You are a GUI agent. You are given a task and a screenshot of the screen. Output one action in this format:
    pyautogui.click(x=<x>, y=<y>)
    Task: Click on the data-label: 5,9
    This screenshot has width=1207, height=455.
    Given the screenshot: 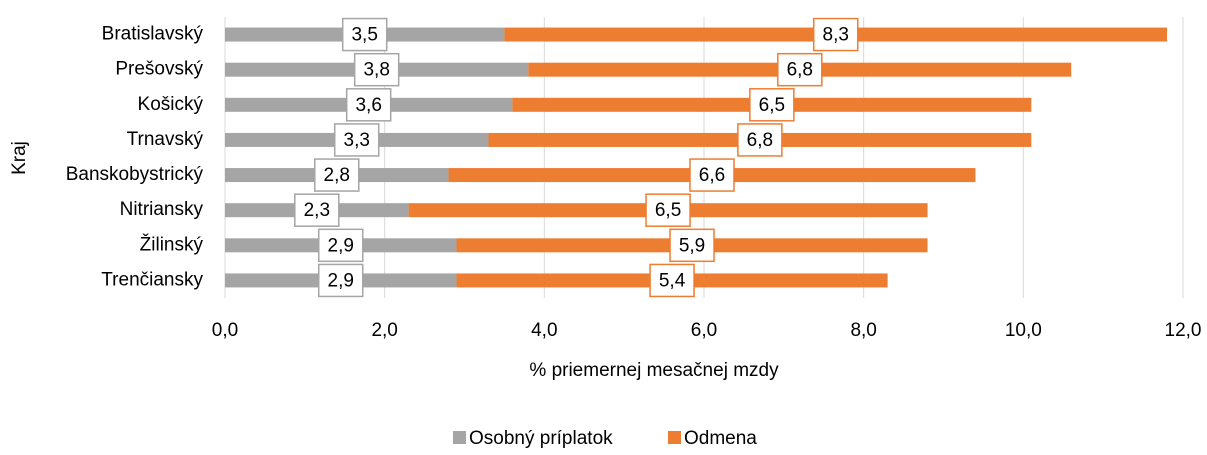 What is the action you would take?
    pyautogui.click(x=692, y=245)
    